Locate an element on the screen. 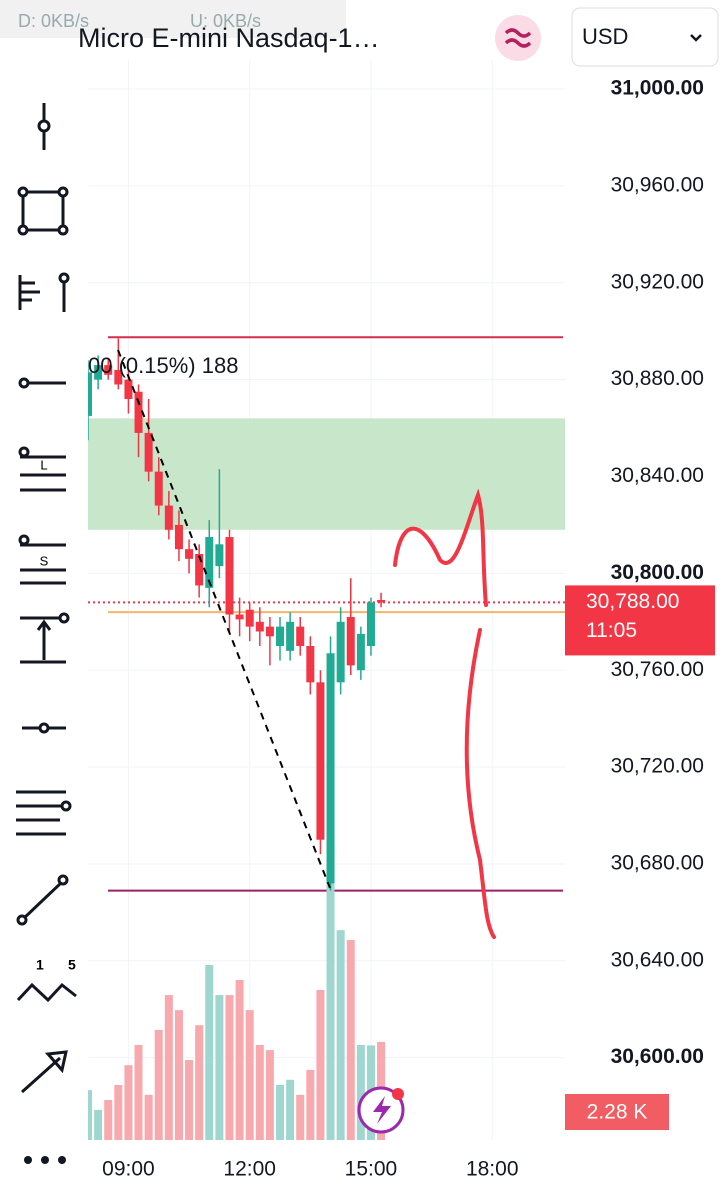 Image resolution: width=726 pixels, height=1200 pixels. last-price-label: 30,788.00 is located at coordinates (632, 601).